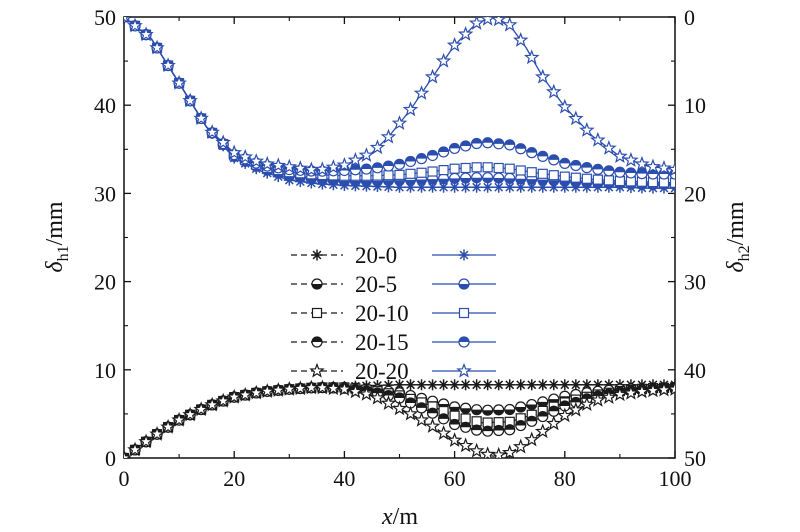 This screenshot has width=800, height=532. What do you see at coordinates (57, 236) in the screenshot?
I see `y-axis-left-title: δh1/mm` at bounding box center [57, 236].